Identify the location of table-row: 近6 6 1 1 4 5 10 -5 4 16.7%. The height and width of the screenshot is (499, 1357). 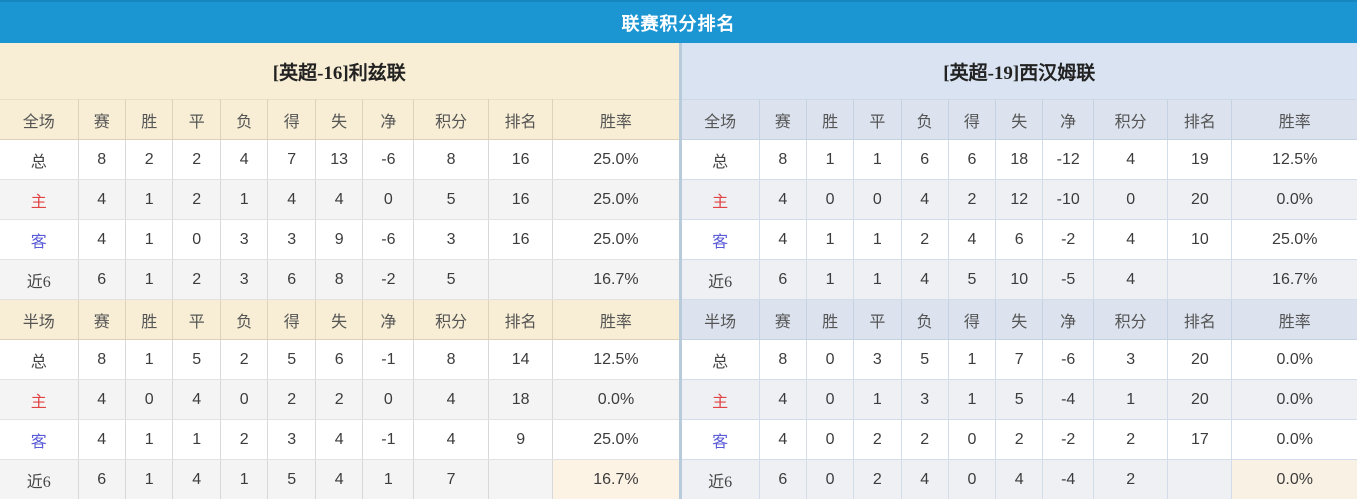
(1019, 279).